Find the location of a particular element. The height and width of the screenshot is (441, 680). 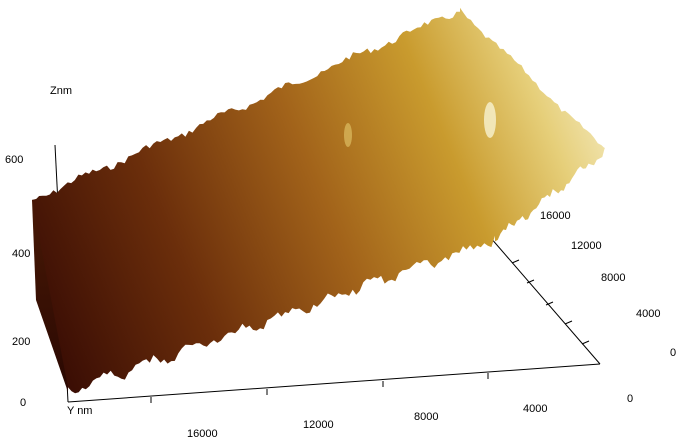

z-axis-label: Znm is located at coordinates (61, 91).